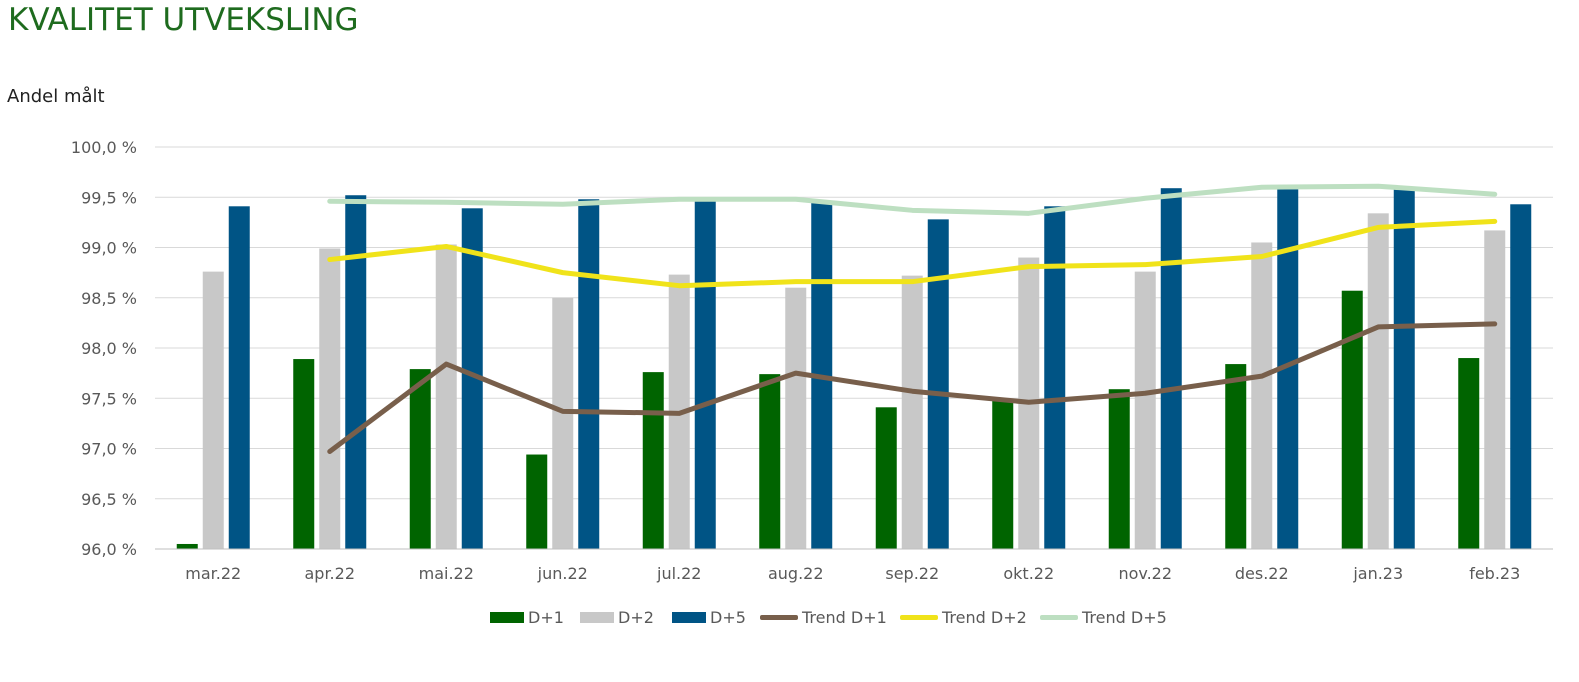 The width and height of the screenshot is (1579, 682). Describe the element at coordinates (446, 573) in the screenshot. I see `x-tick-label: mai.22` at that location.